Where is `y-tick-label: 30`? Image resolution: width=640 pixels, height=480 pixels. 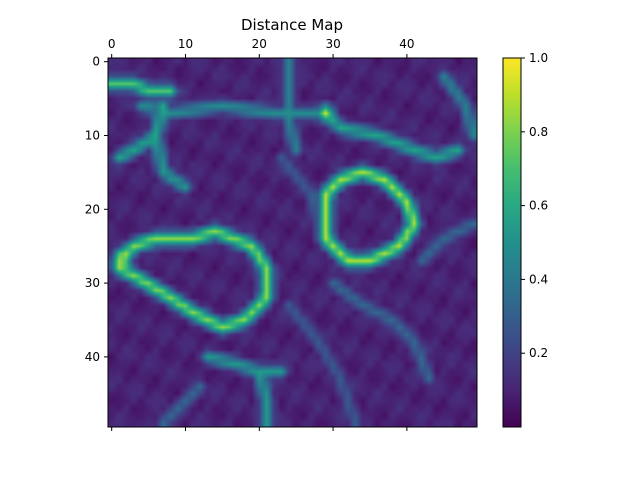 y-tick-label: 30 is located at coordinates (92, 283).